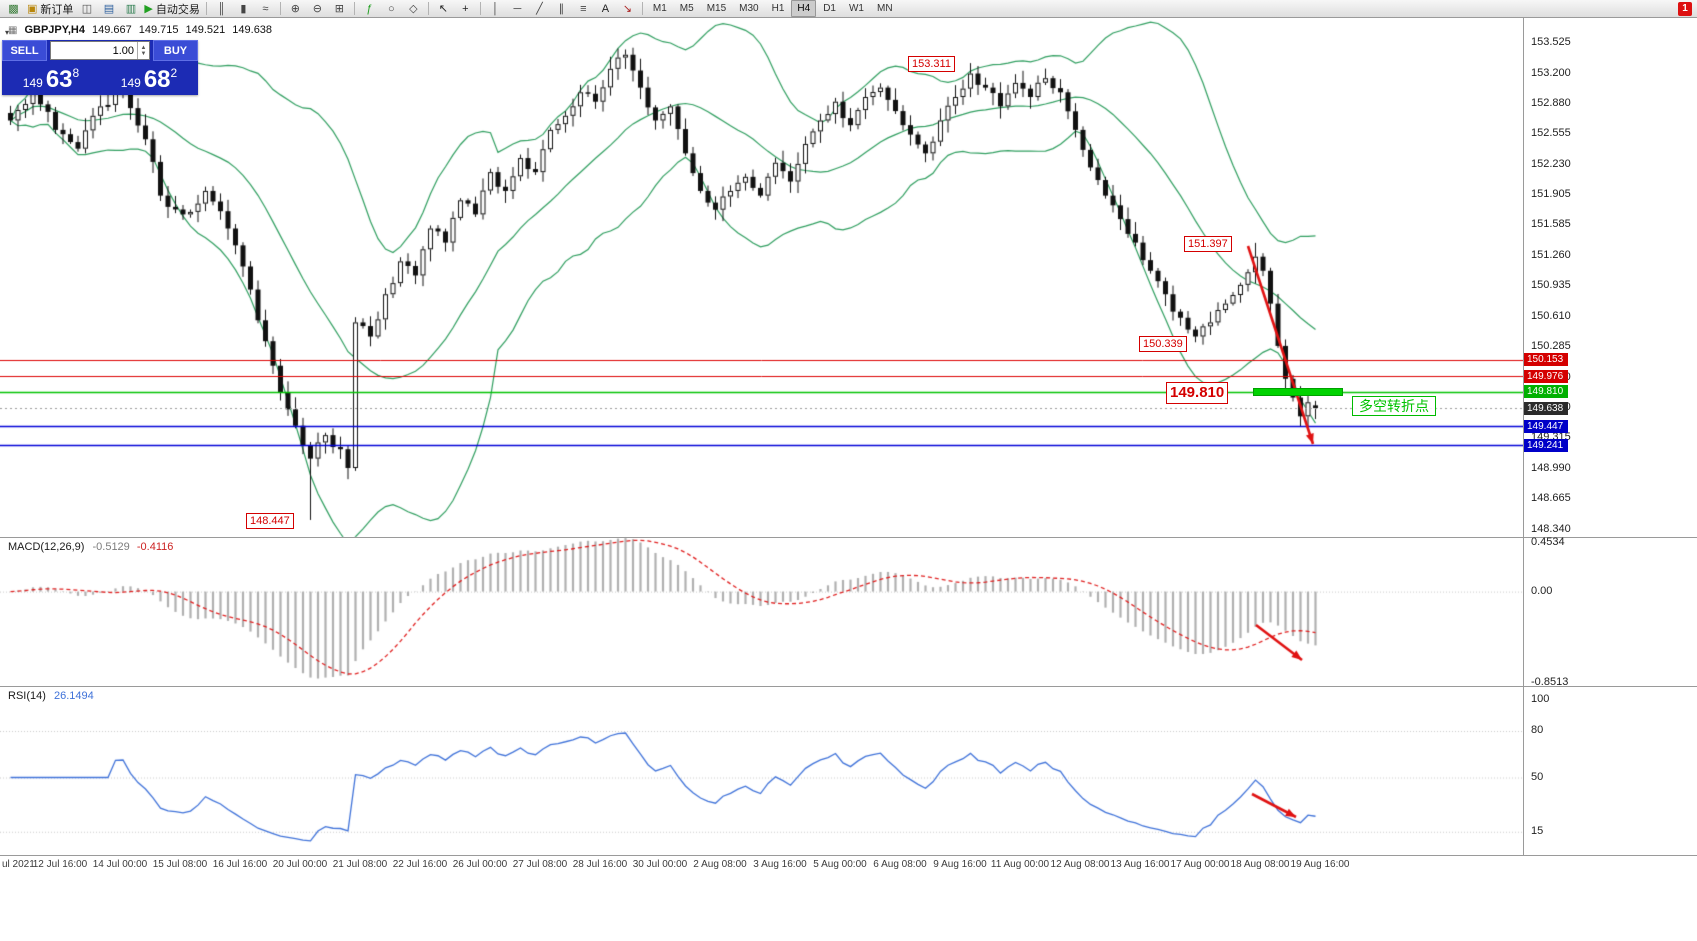 This screenshot has height=941, width=1697. What do you see at coordinates (18, 864) in the screenshot?
I see `time-axis-label: ul 2021` at bounding box center [18, 864].